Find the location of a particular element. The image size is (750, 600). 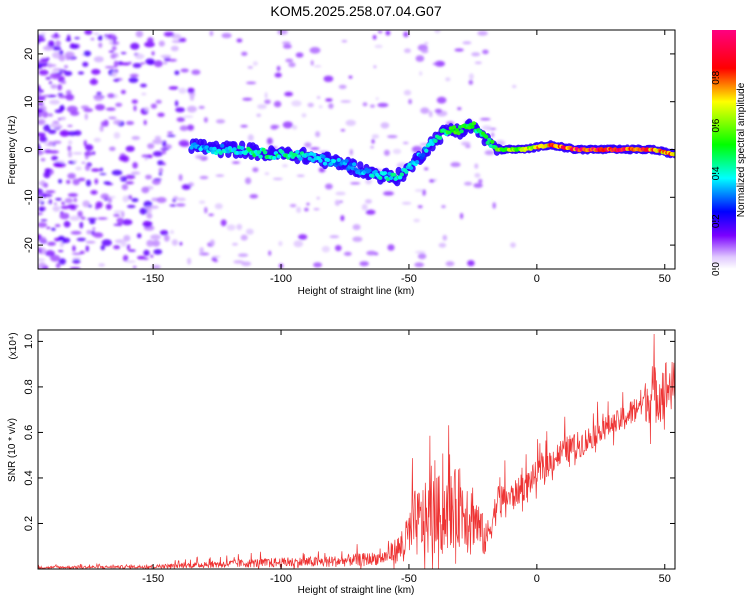

ridge-signal is located at coordinates (431, 152).